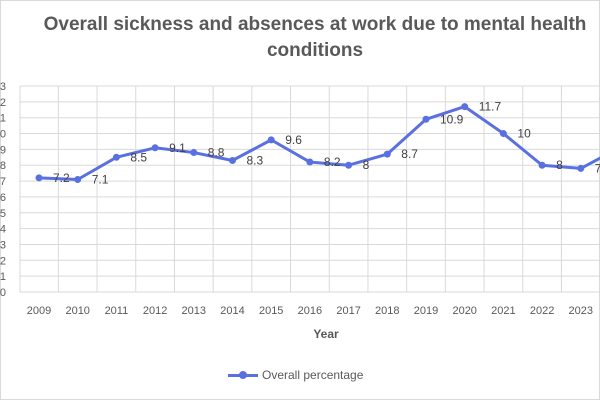 Image resolution: width=600 pixels, height=400 pixels. I want to click on legend-dot, so click(243, 375).